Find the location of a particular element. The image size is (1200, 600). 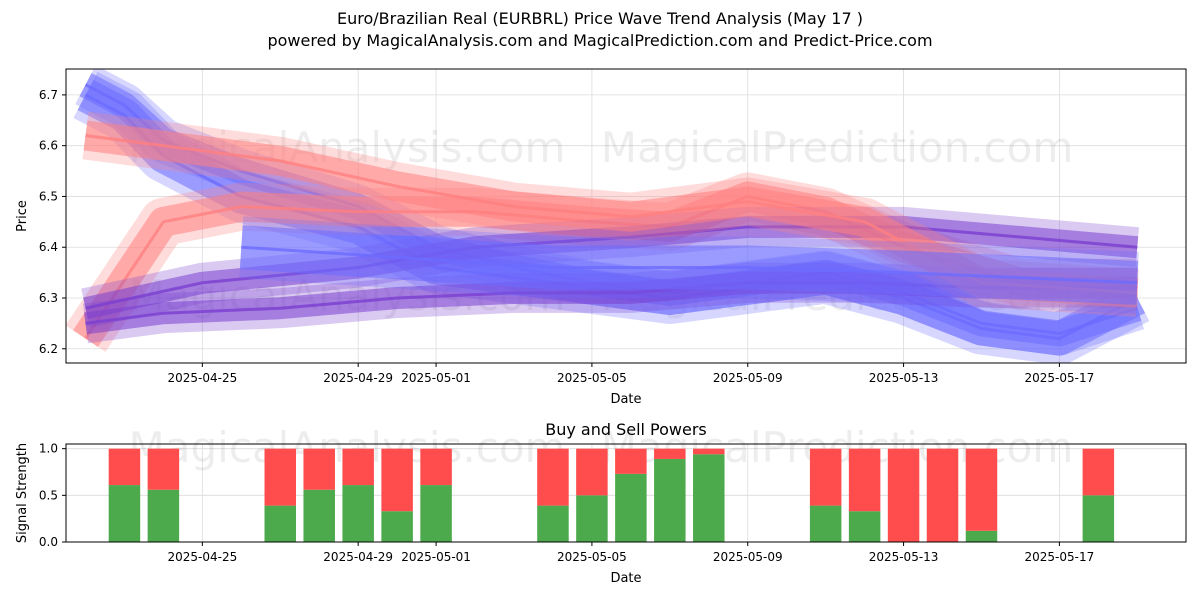

y-tick-label: 6.2 is located at coordinates (48, 349).